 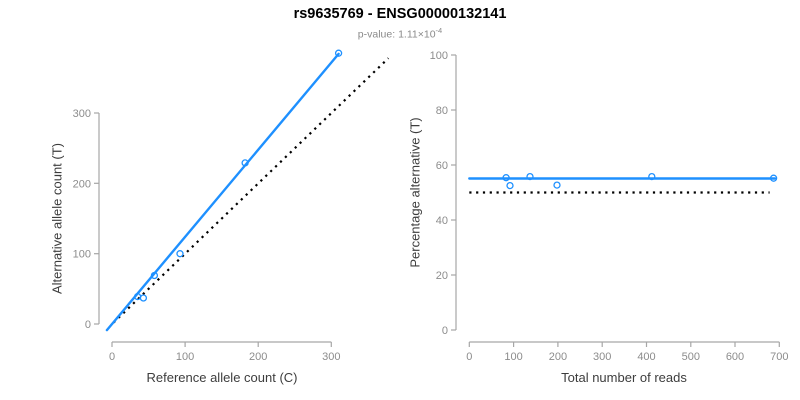 What do you see at coordinates (82, 184) in the screenshot?
I see `y-tick-label: 200` at bounding box center [82, 184].